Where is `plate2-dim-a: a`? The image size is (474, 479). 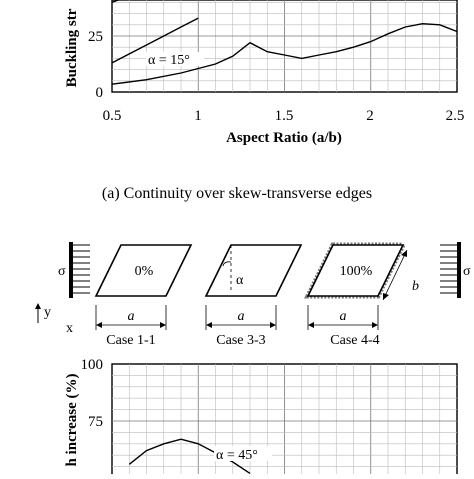 plate2-dim-a: a is located at coordinates (241, 316).